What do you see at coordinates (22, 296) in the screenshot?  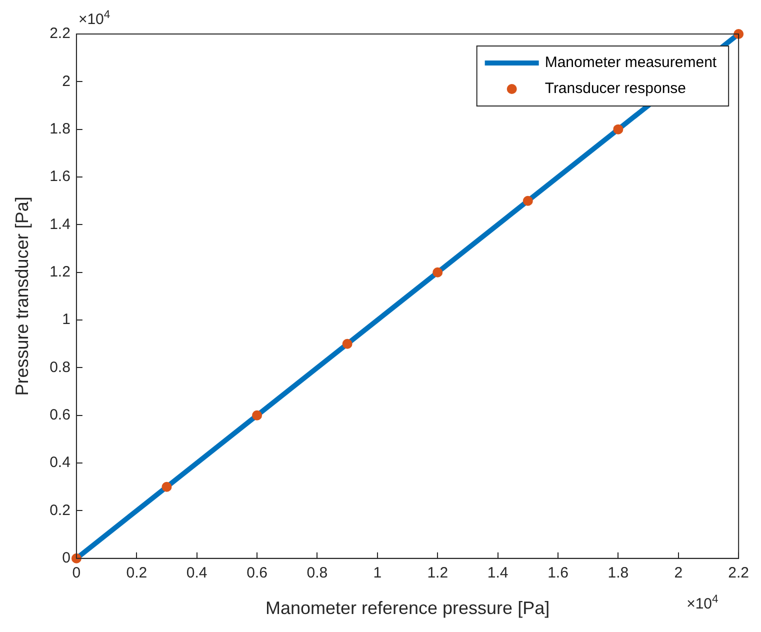 I see `y-axis-title: Pressure transducer [Pa]` at bounding box center [22, 296].